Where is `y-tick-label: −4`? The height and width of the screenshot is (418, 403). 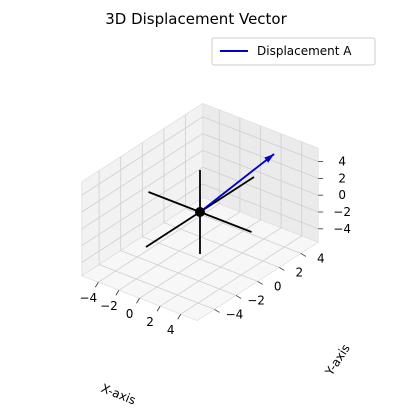
y-tick-label: −4 is located at coordinates (235, 314).